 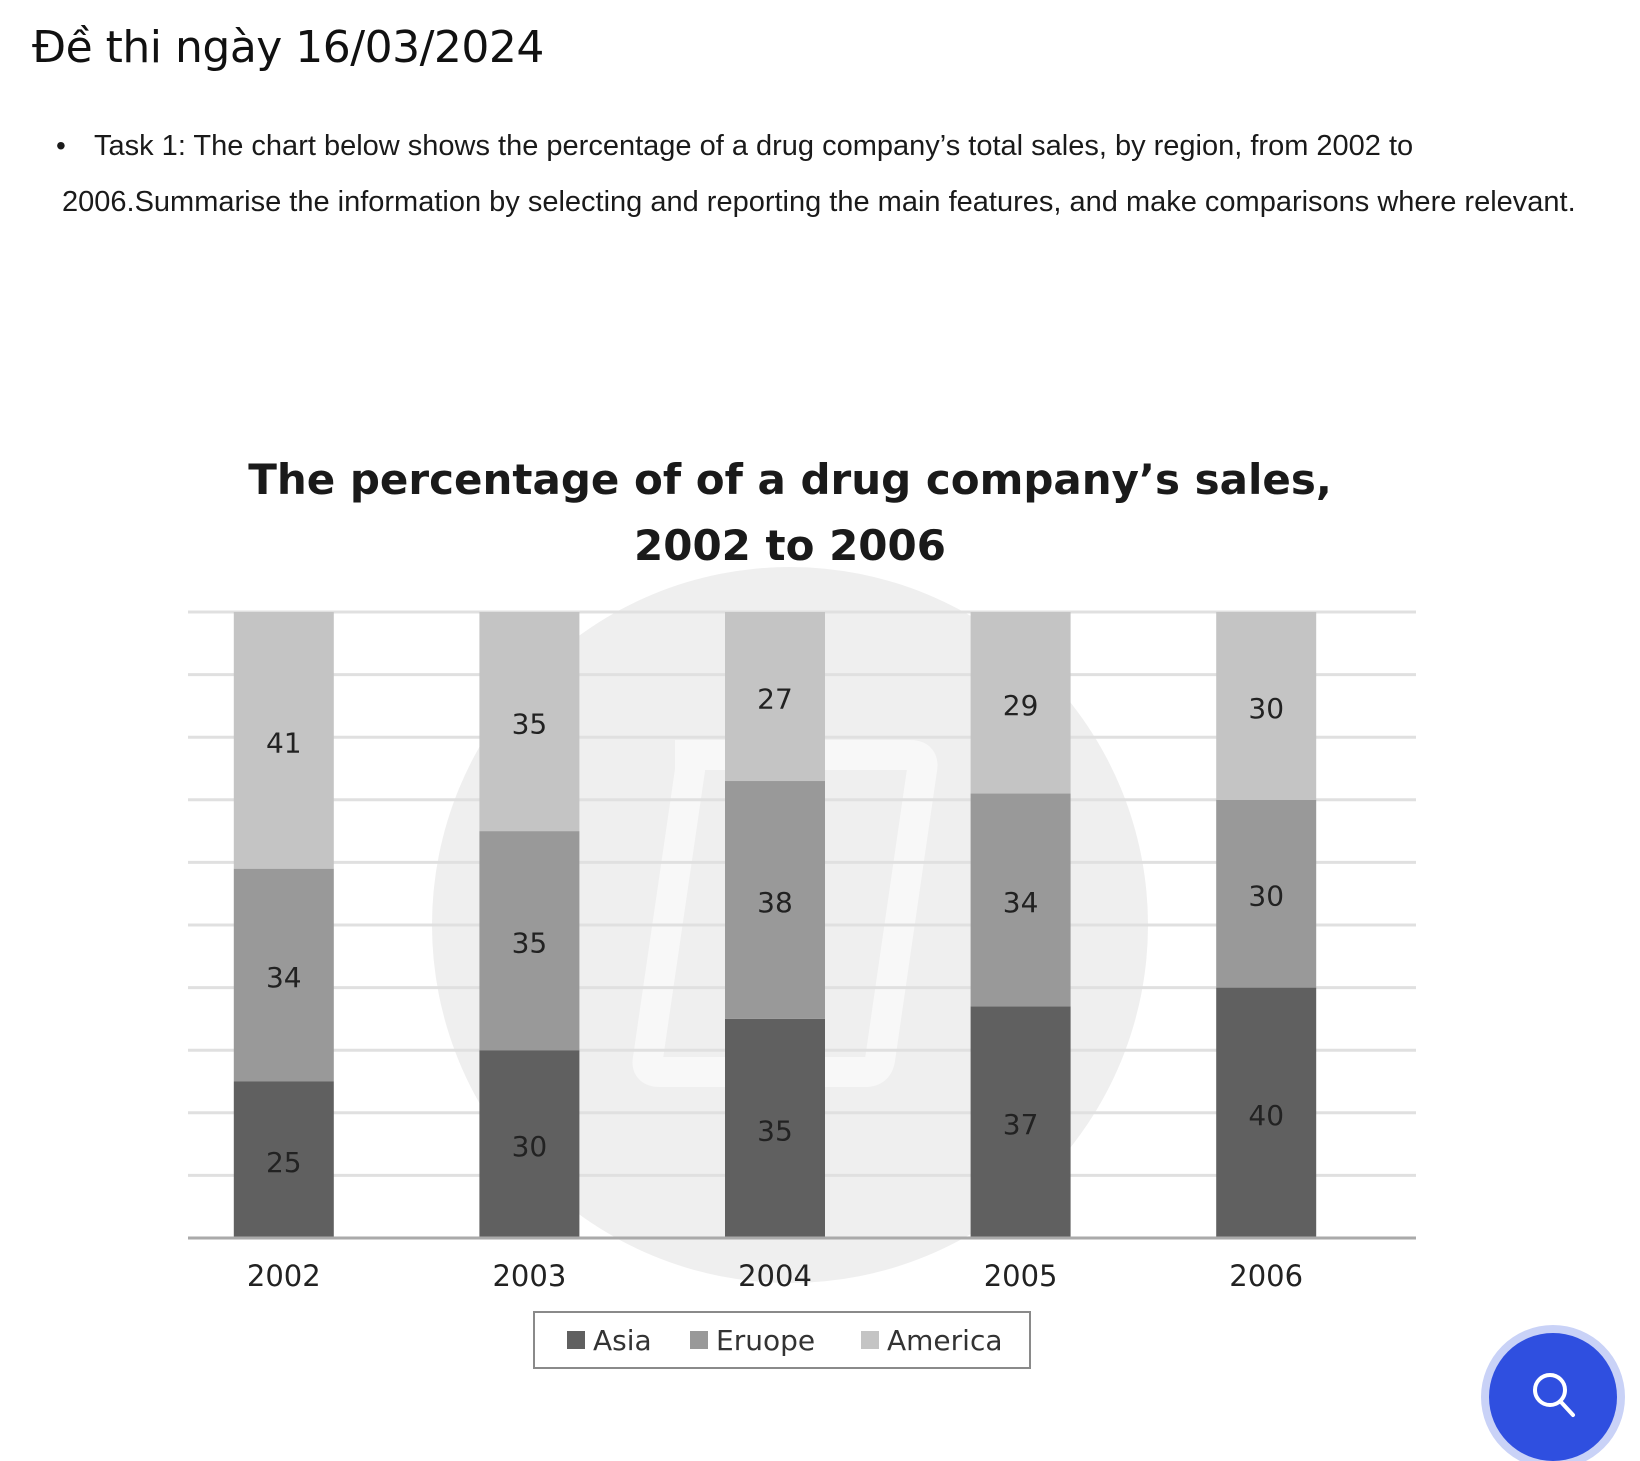 What do you see at coordinates (775, 699) in the screenshot?
I see `data-label: 27` at bounding box center [775, 699].